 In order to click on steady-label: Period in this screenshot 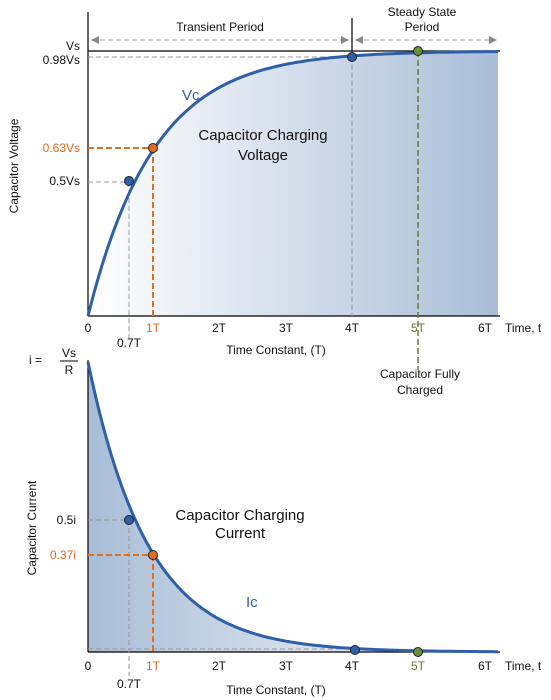, I will do `click(422, 27)`.